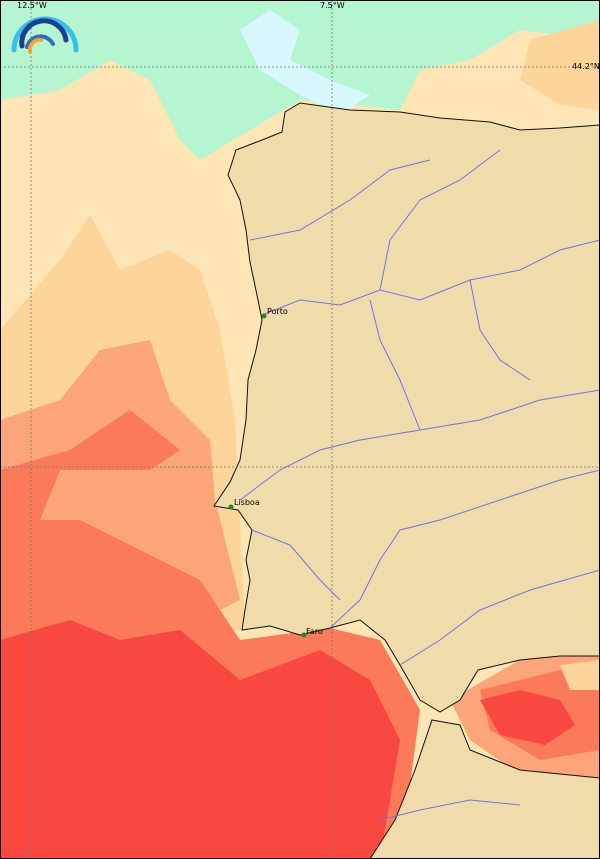 Image resolution: width=600 pixels, height=859 pixels. Describe the element at coordinates (499, 617) in the screenshot. I see `river-guadalquivir` at that location.